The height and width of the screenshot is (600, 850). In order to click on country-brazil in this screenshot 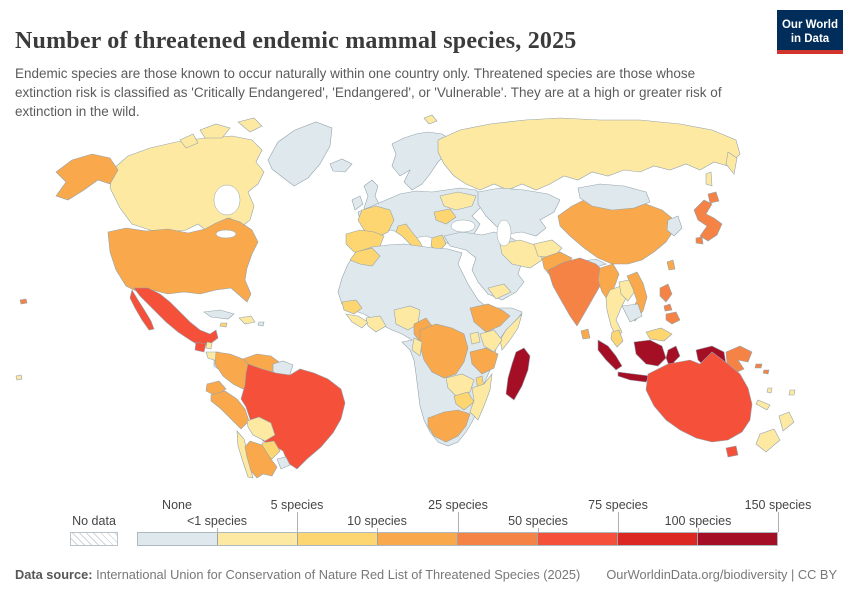, I will do `click(293, 416)`.